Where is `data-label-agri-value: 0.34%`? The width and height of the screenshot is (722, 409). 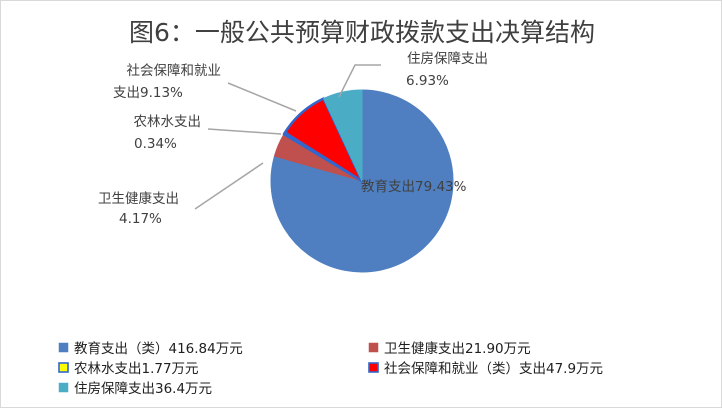 data-label-agri-value: 0.34% is located at coordinates (155, 144).